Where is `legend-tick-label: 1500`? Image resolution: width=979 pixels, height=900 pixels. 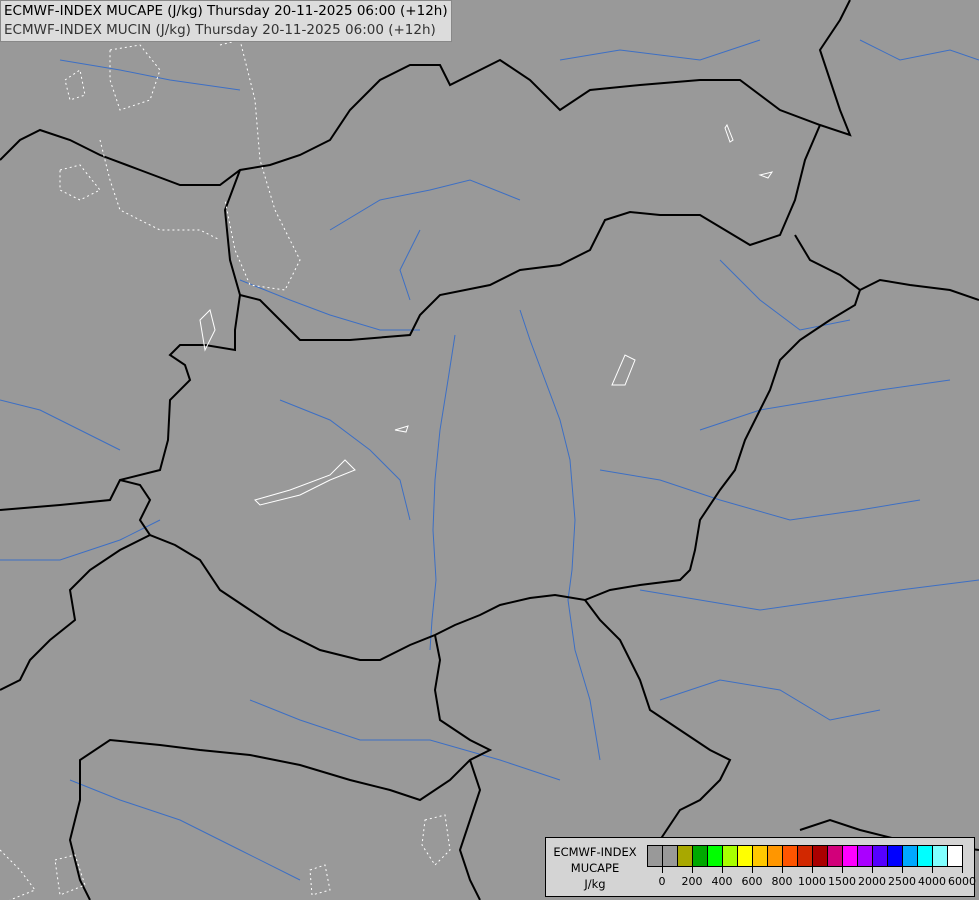 legend-tick-label: 1500 is located at coordinates (842, 881).